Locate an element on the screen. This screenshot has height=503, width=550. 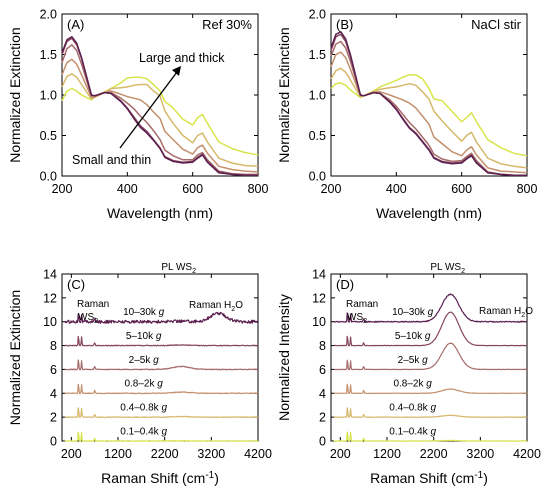
annotation-small-thin: Small and thin is located at coordinates (111, 160).